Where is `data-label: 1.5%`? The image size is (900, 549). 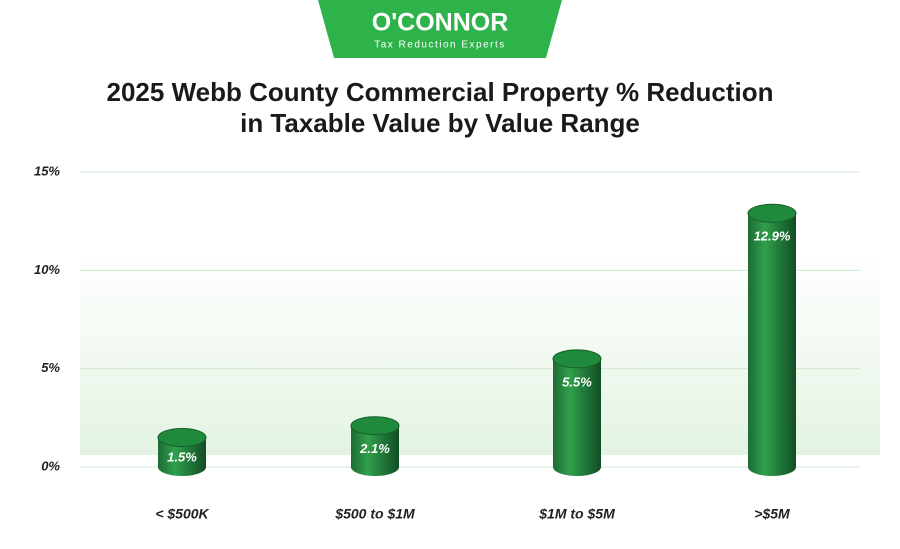 data-label: 1.5% is located at coordinates (182, 457).